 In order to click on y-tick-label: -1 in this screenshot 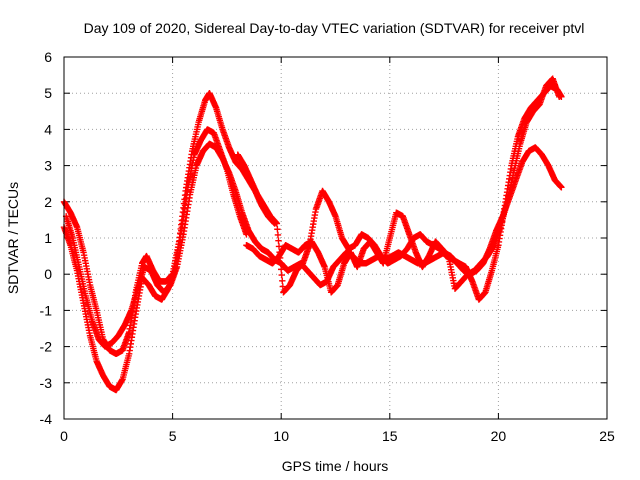, I will do `click(46, 310)`.